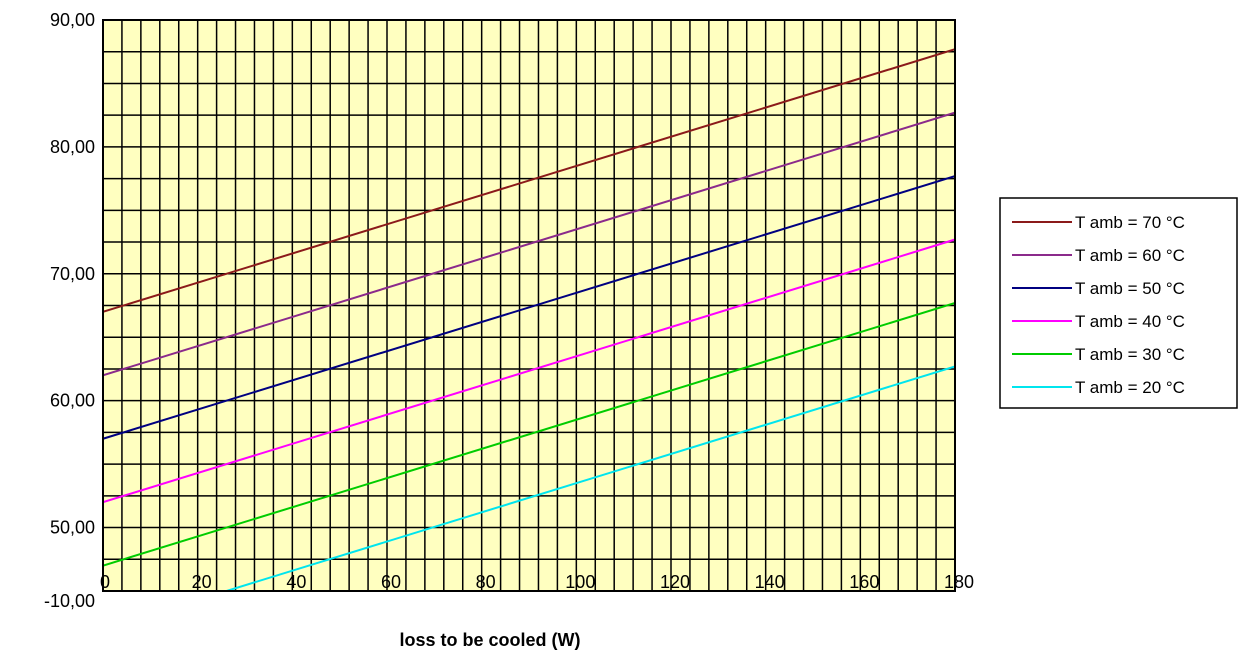  I want to click on y-tick-label: 80,00, so click(72, 147).